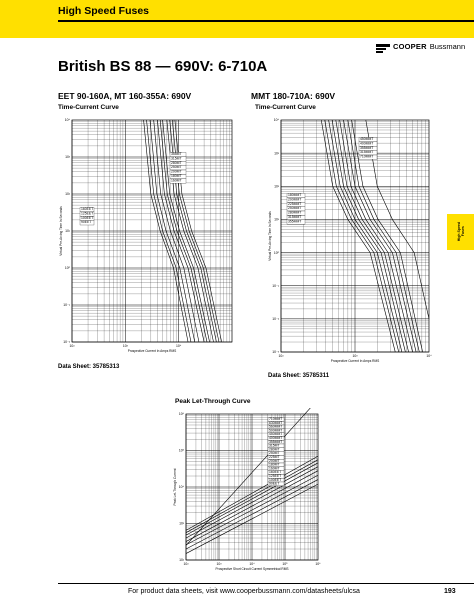  Describe the element at coordinates (318, 564) in the screenshot. I see `x-tick-label: 10⁶` at that location.